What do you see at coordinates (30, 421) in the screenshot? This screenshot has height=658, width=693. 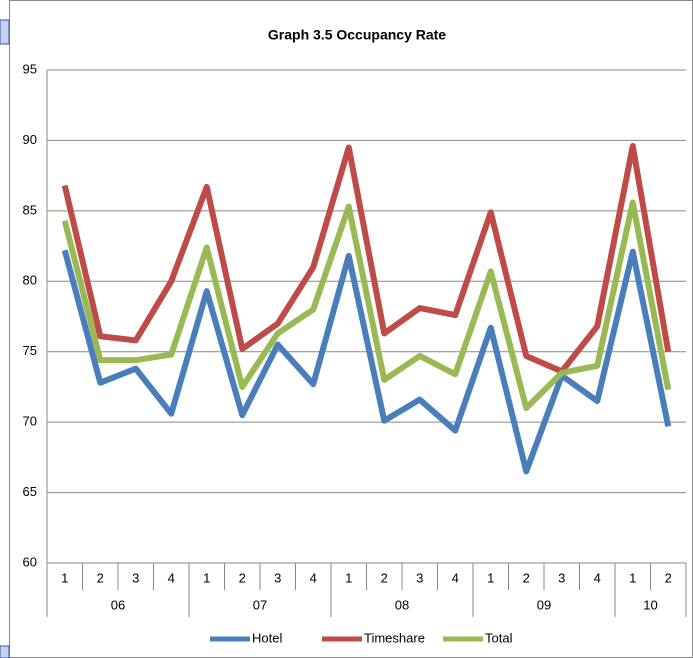 I see `y-tick-label: 70` at bounding box center [30, 421].